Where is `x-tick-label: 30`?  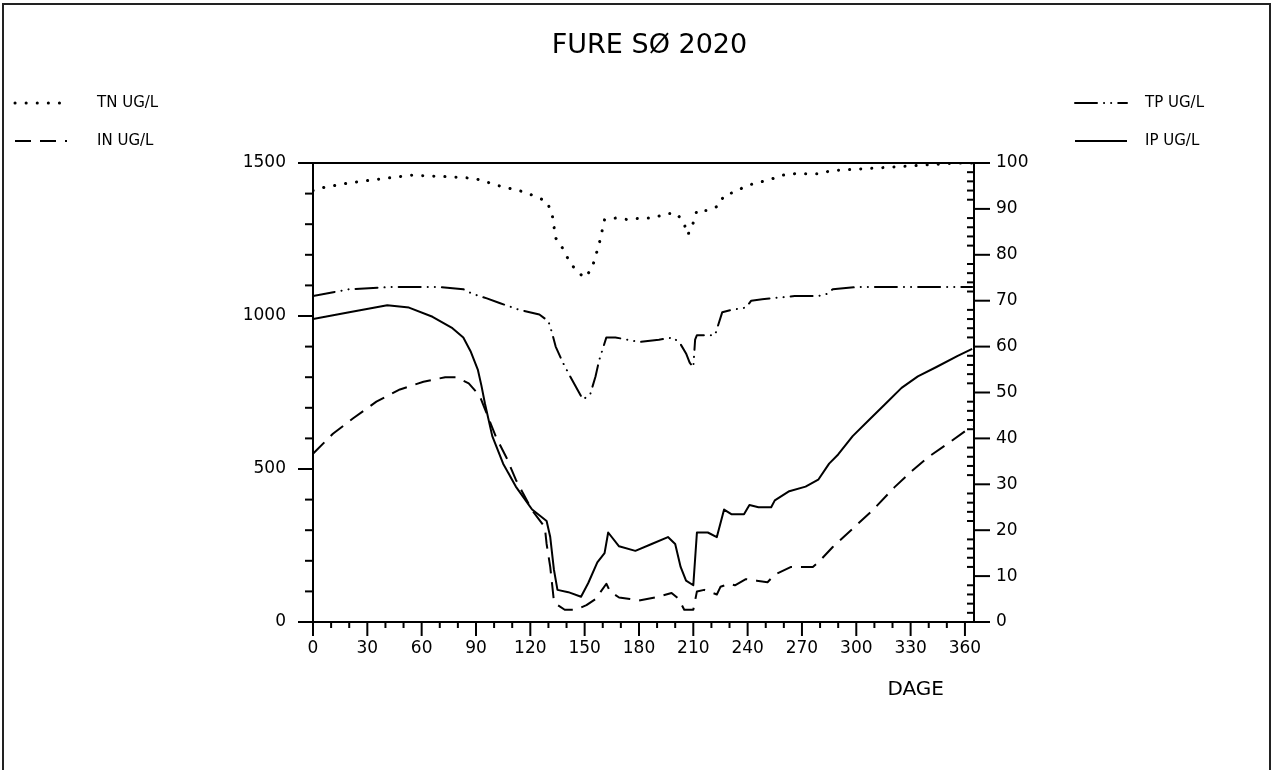
x-tick-label: 30 is located at coordinates (367, 646).